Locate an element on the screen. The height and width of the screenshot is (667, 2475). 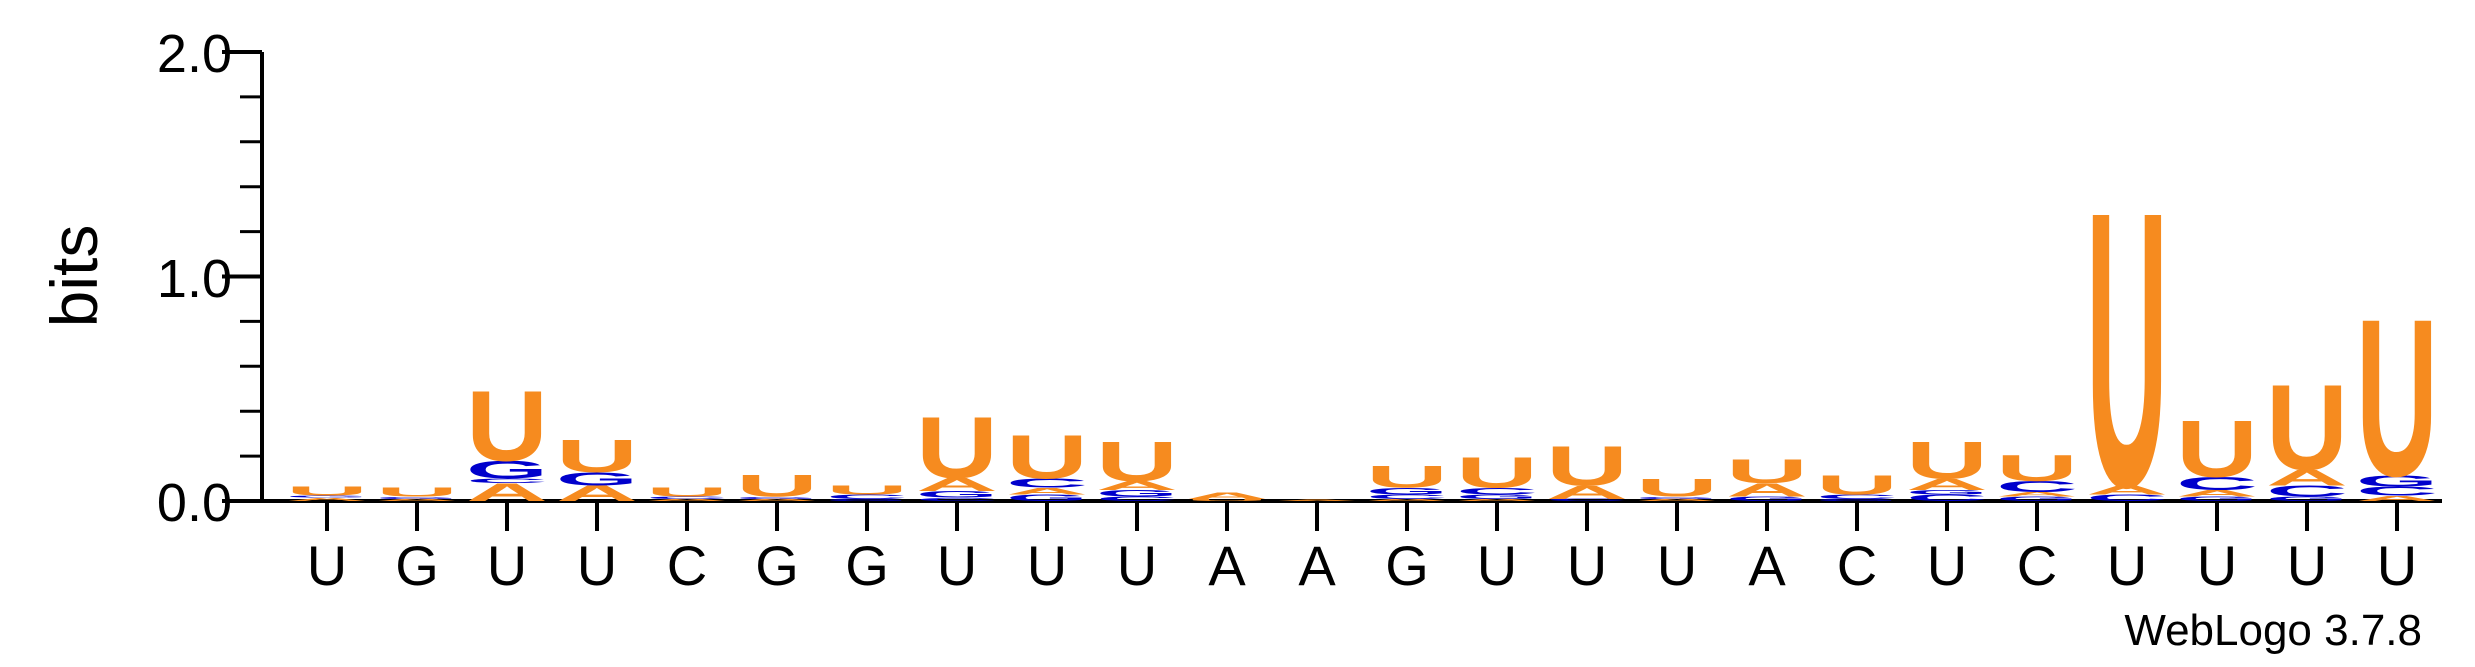
y-tick-label: 1.0 is located at coordinates (194, 279).